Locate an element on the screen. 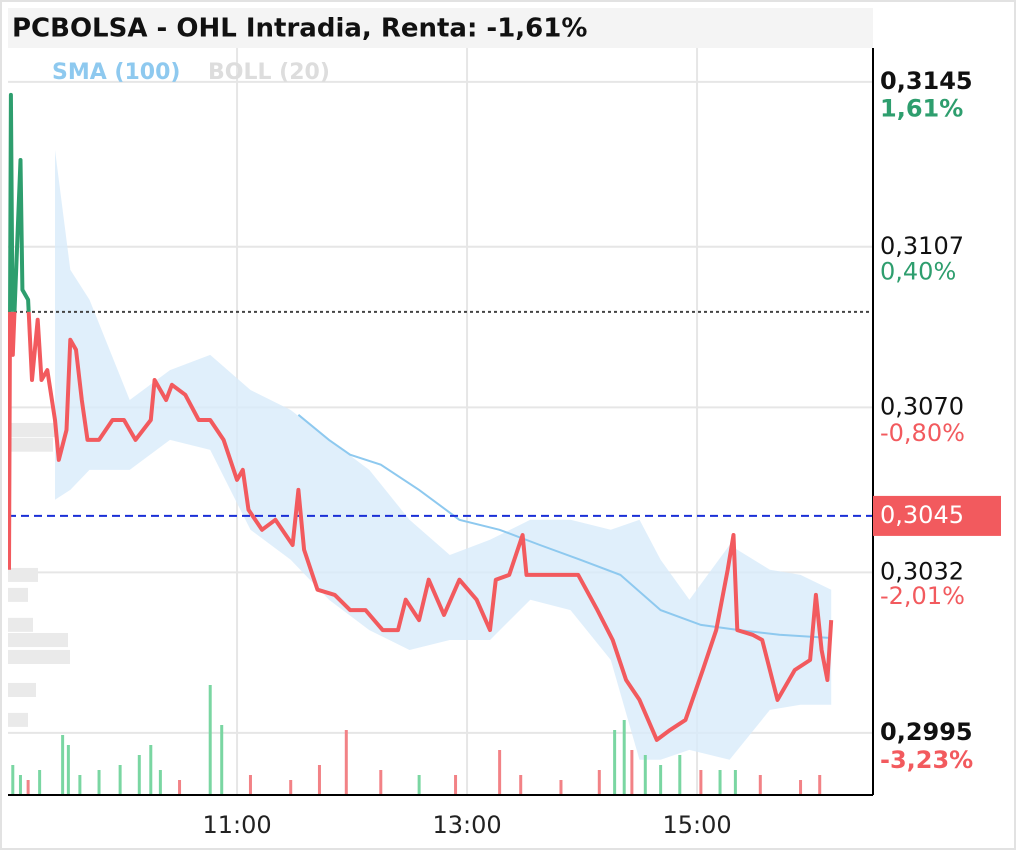 This screenshot has height=851, width=1017. y-tick-label: 0,3070 is located at coordinates (922, 406).